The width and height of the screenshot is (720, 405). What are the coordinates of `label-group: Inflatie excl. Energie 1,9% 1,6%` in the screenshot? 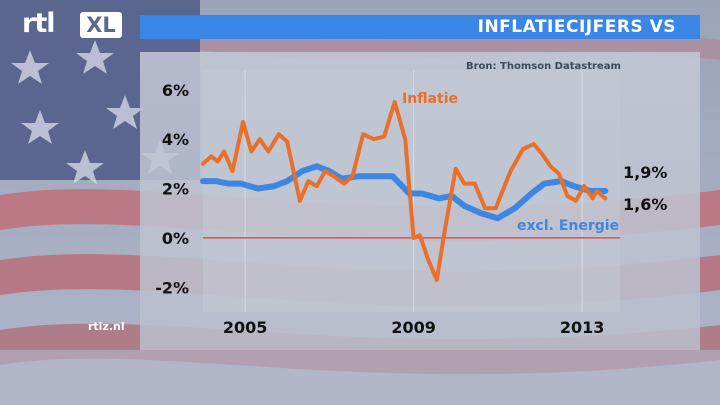 It's located at (534, 162).